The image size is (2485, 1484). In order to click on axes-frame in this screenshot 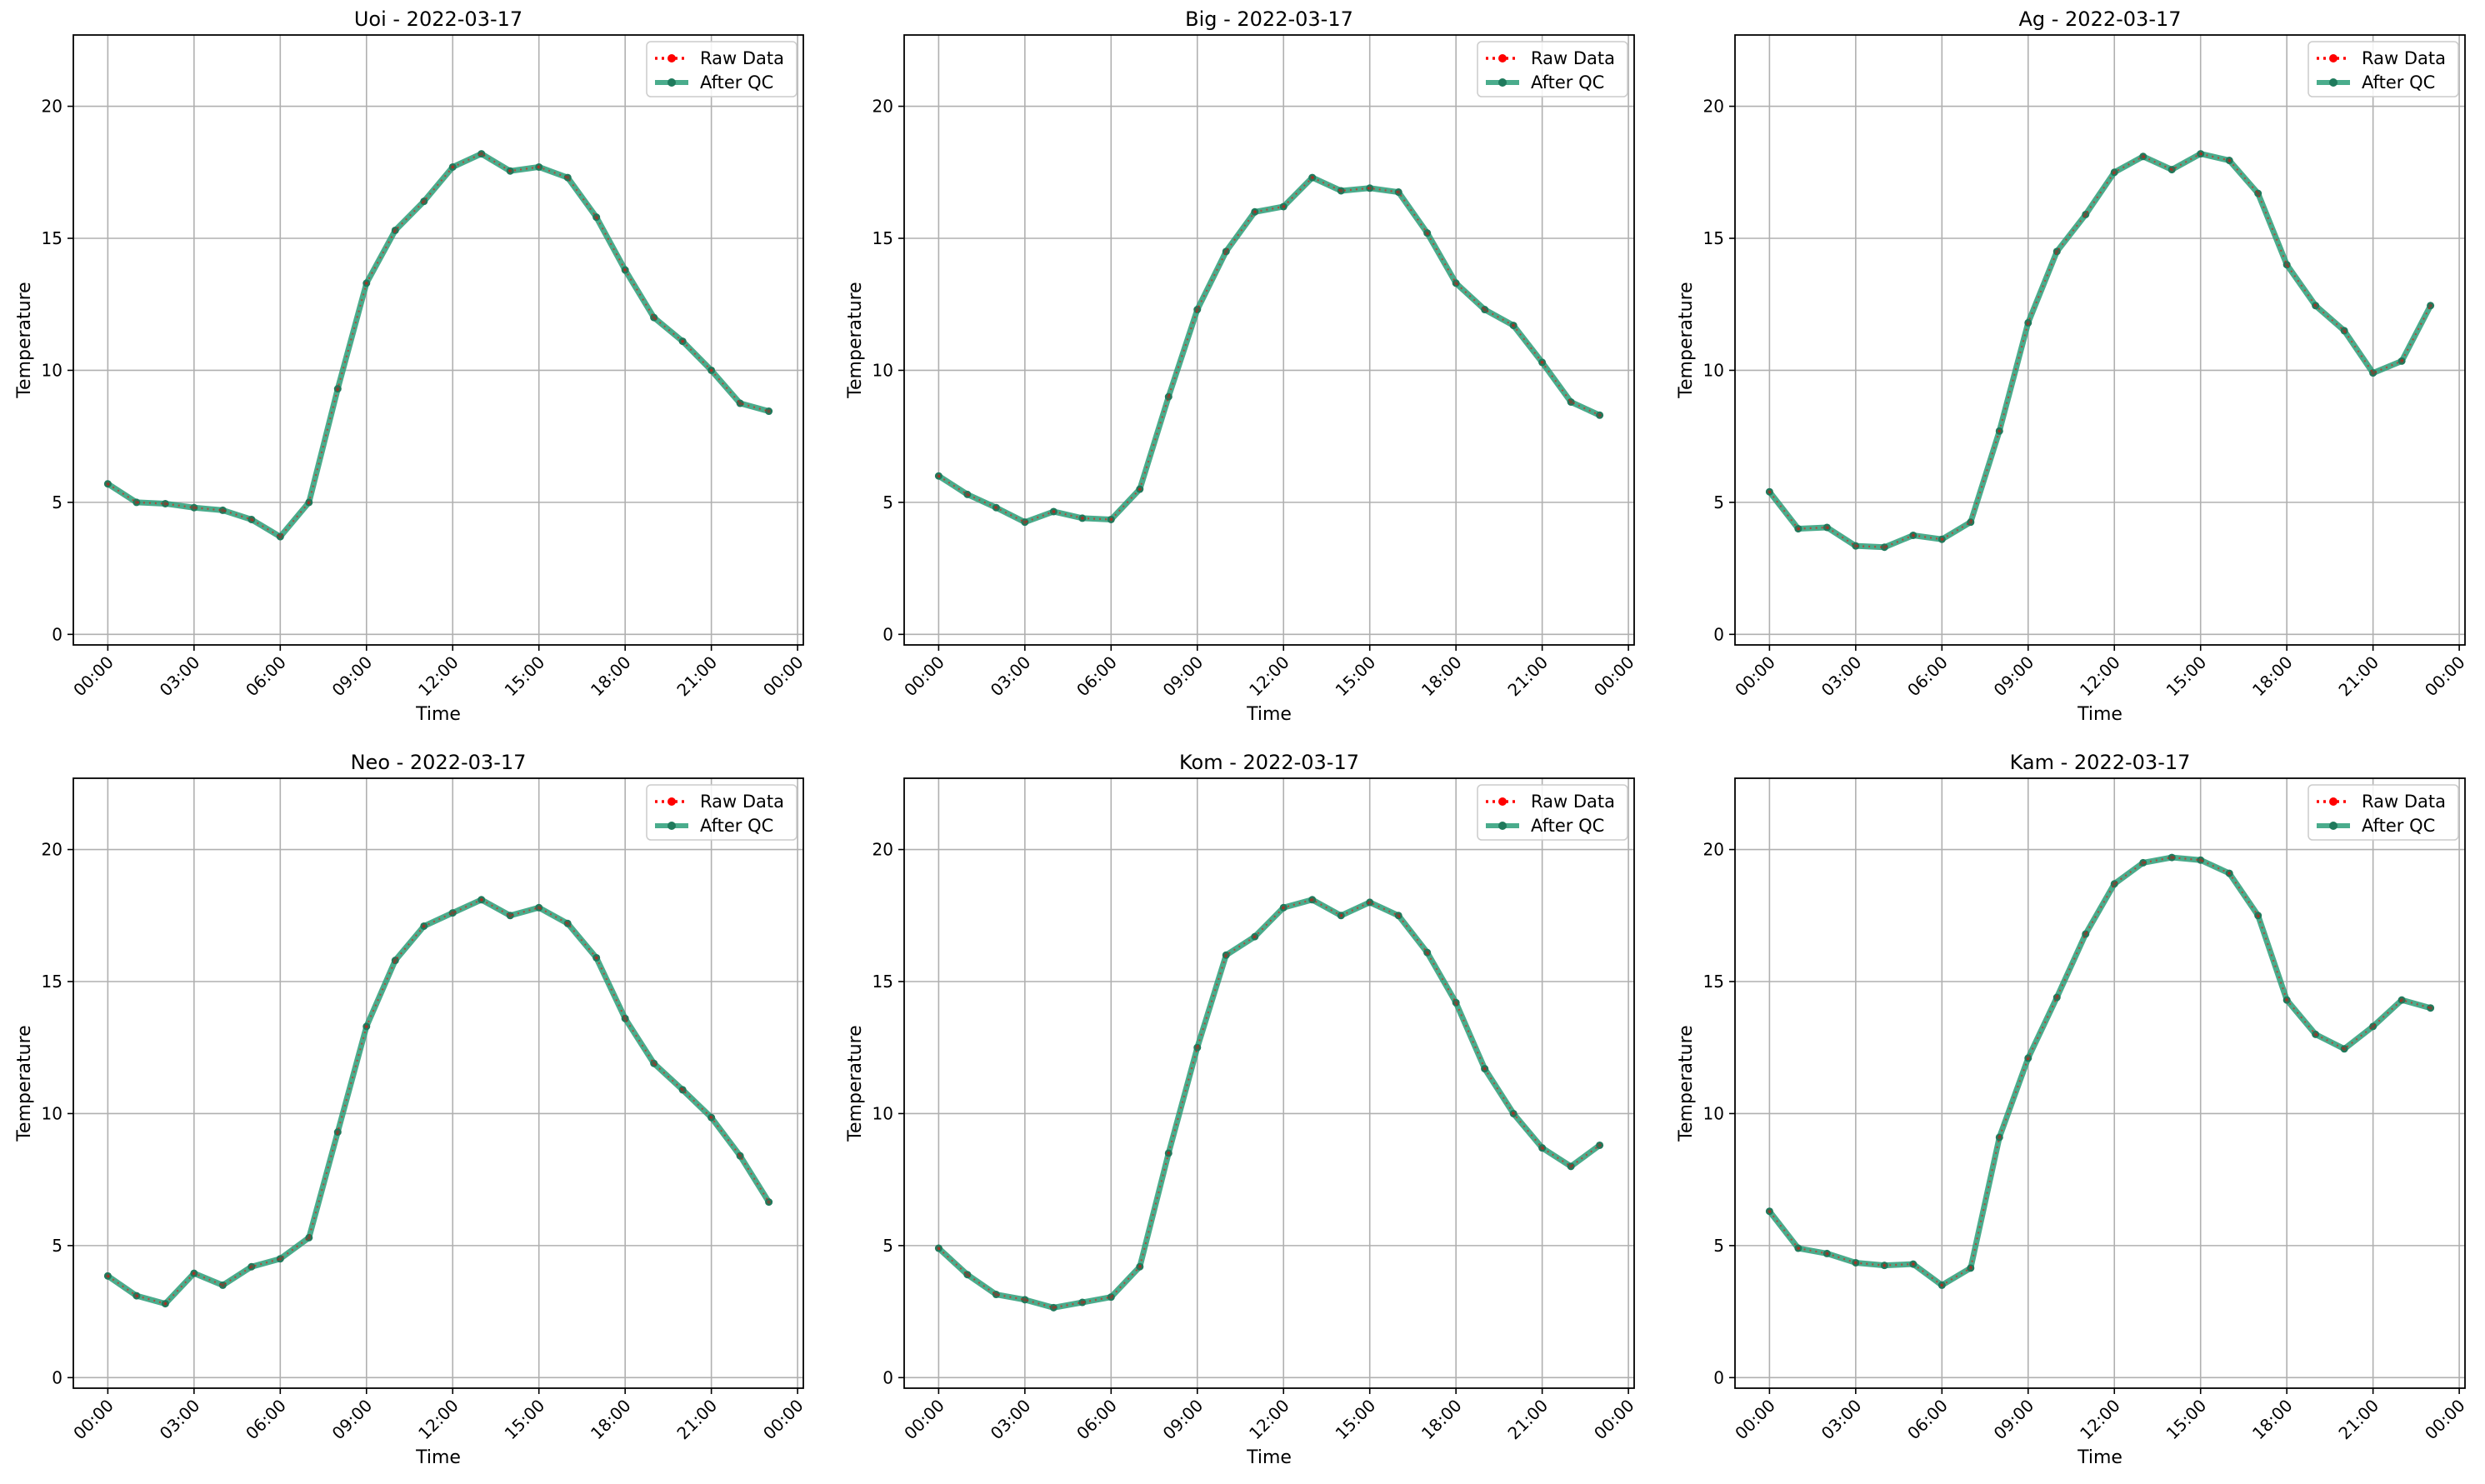, I will do `click(1269, 340)`.